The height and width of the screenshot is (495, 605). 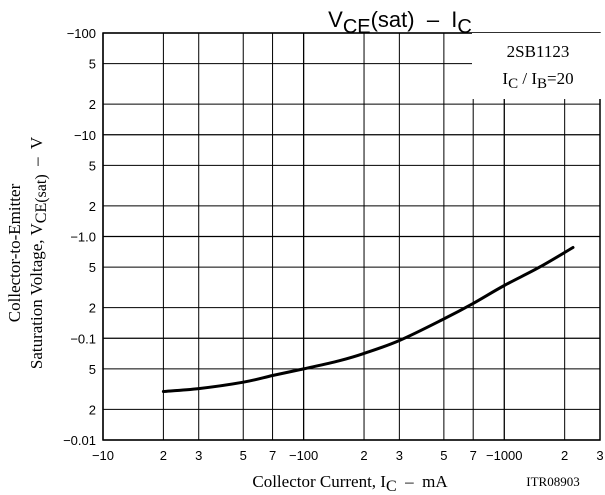 What do you see at coordinates (350, 483) in the screenshot?
I see `x-axis-label: Collector Current, IC – mA` at bounding box center [350, 483].